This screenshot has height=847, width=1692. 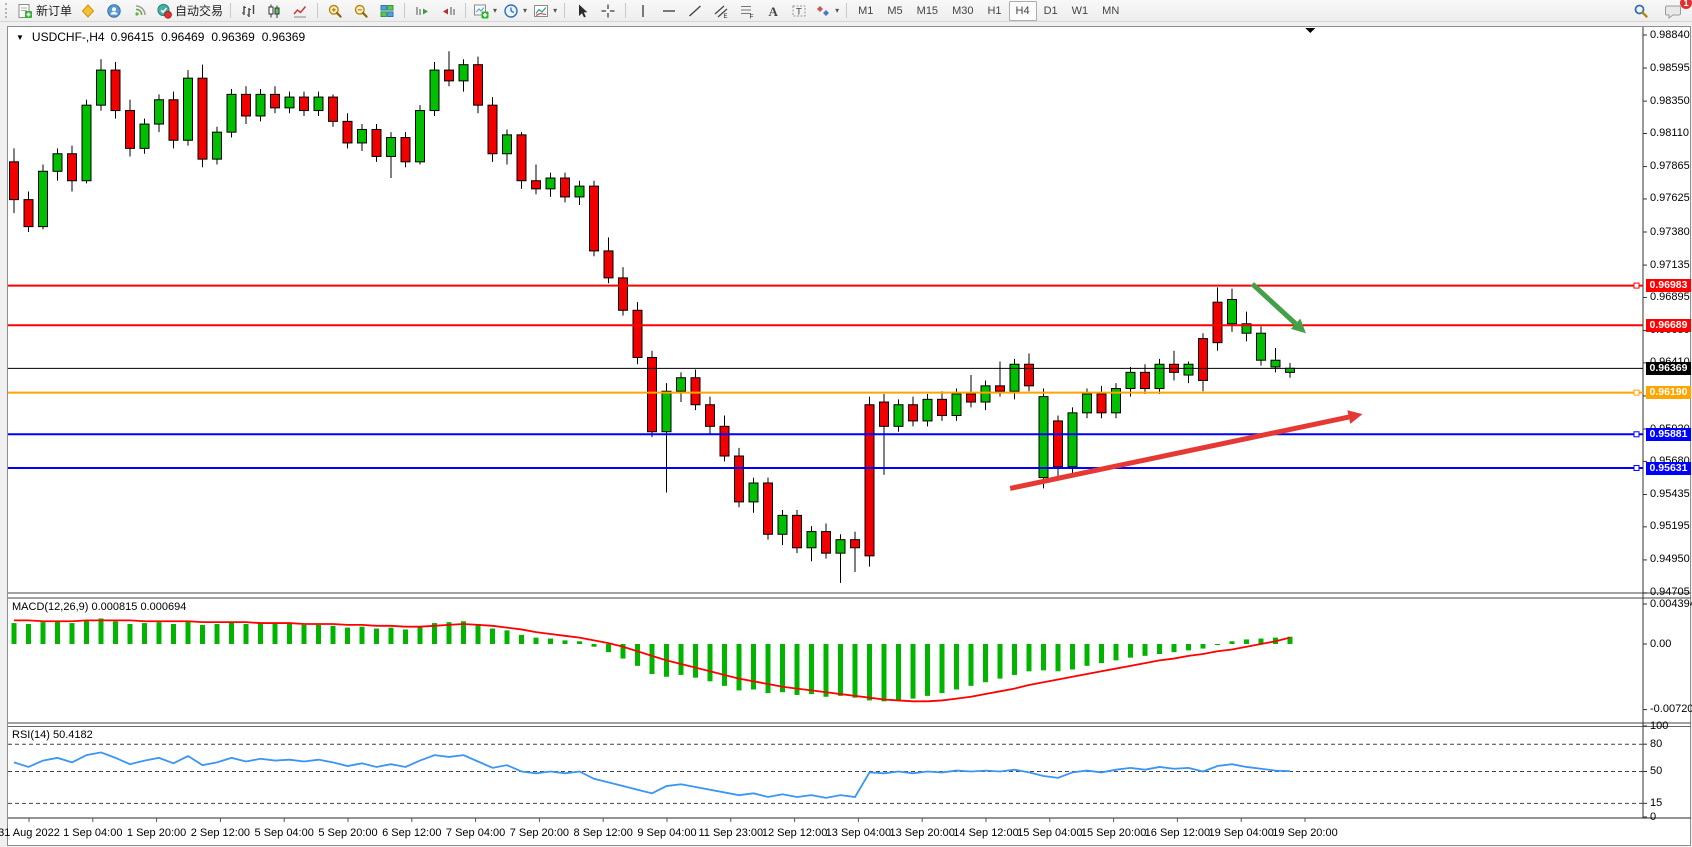 I want to click on fibonacci-button: F, so click(x=747, y=11).